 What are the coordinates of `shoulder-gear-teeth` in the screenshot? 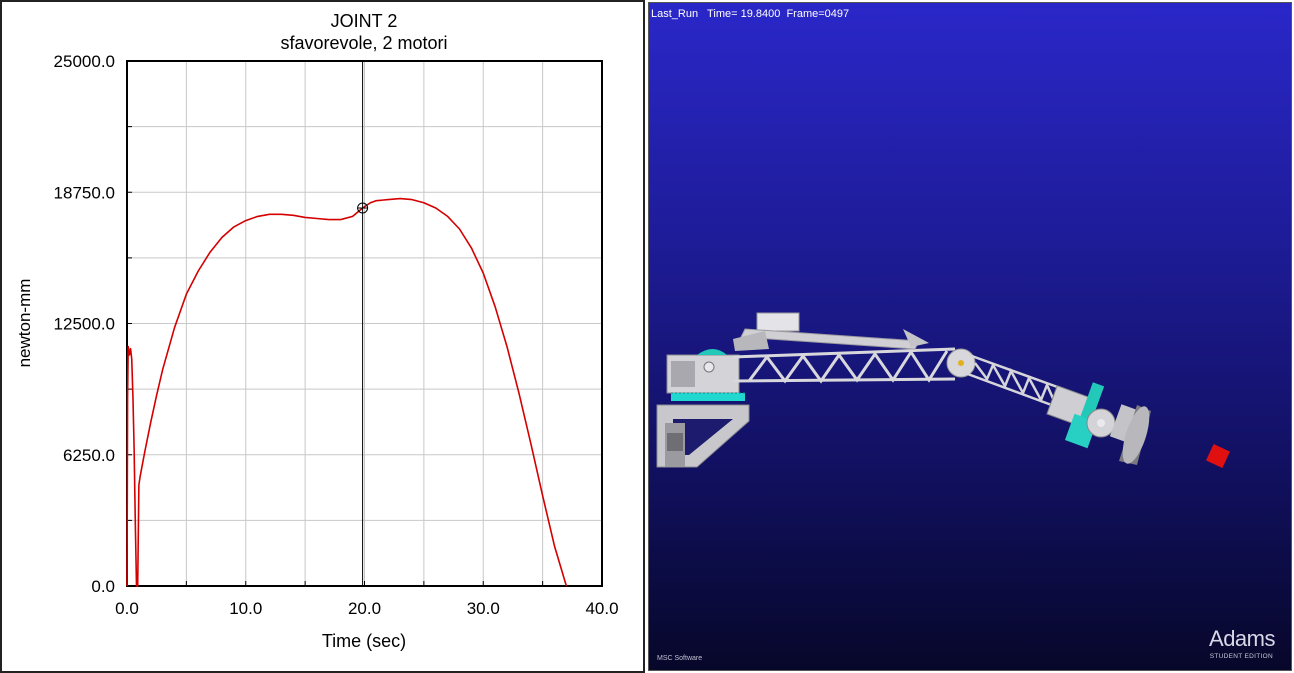 It's located at (708, 396).